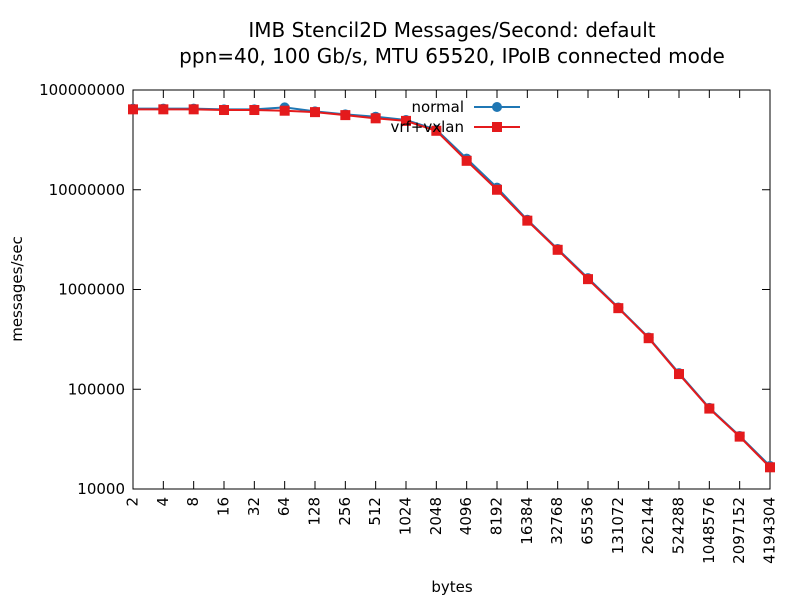 This screenshot has width=800, height=600. I want to click on x-tick-label: 262144, so click(648, 525).